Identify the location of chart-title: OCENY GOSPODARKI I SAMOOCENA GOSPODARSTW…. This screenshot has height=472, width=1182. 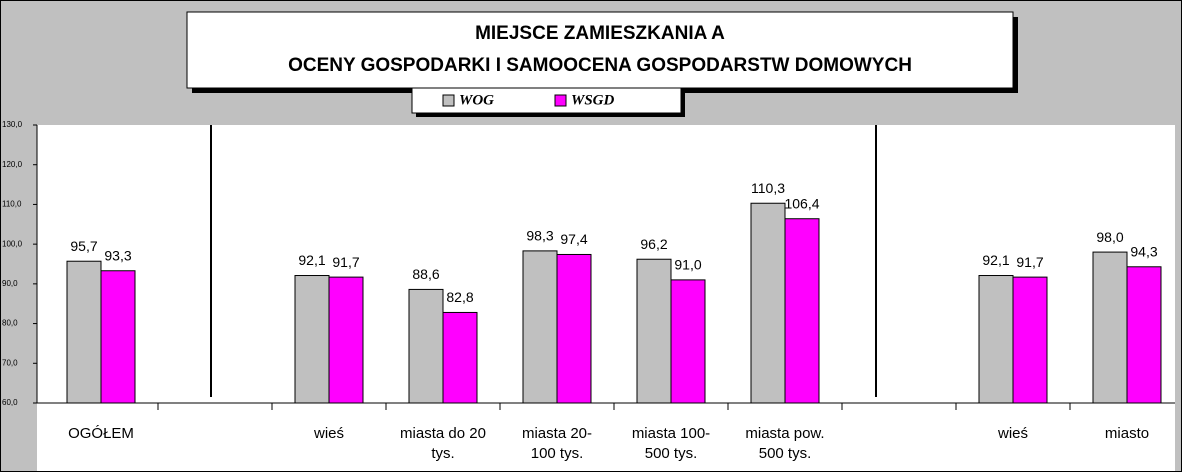
(600, 65).